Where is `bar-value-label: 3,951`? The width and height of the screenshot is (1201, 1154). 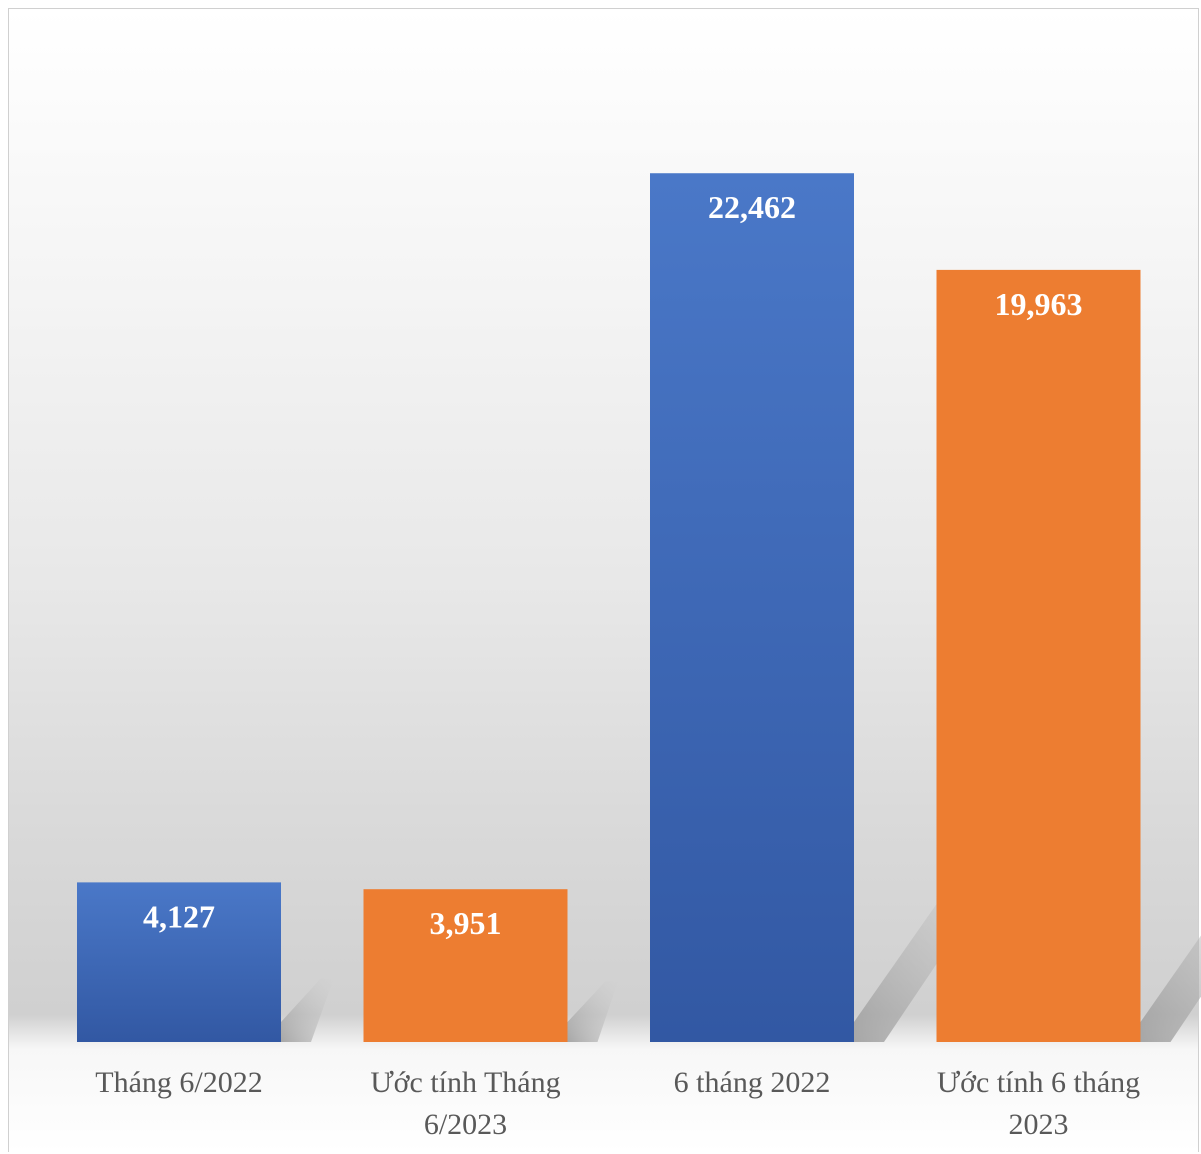 bar-value-label: 3,951 is located at coordinates (466, 923).